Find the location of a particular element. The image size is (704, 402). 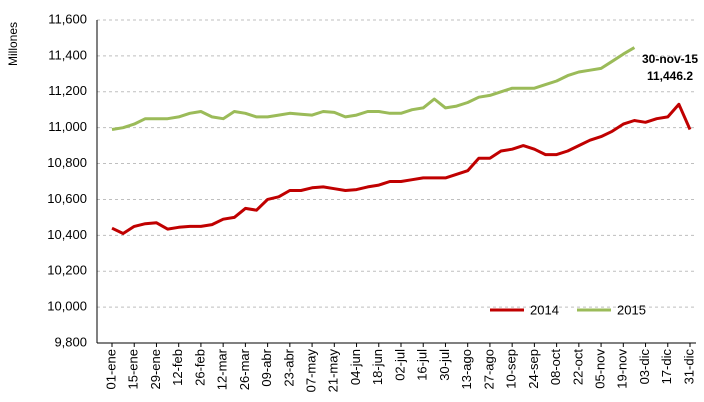

x-tick-label: 22-oct is located at coordinates (577, 367).